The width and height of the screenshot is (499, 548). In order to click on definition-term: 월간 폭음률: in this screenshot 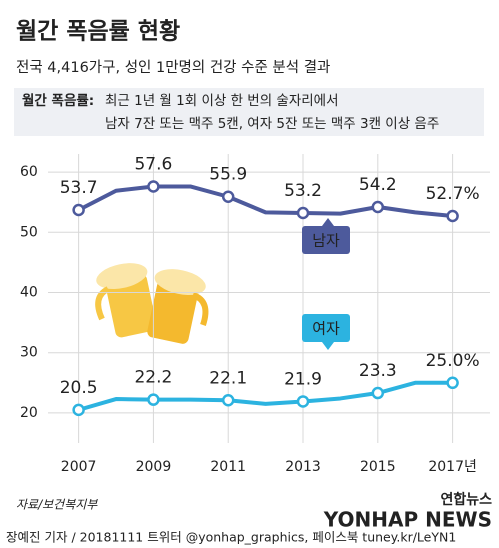, I will do `click(58, 100)`.